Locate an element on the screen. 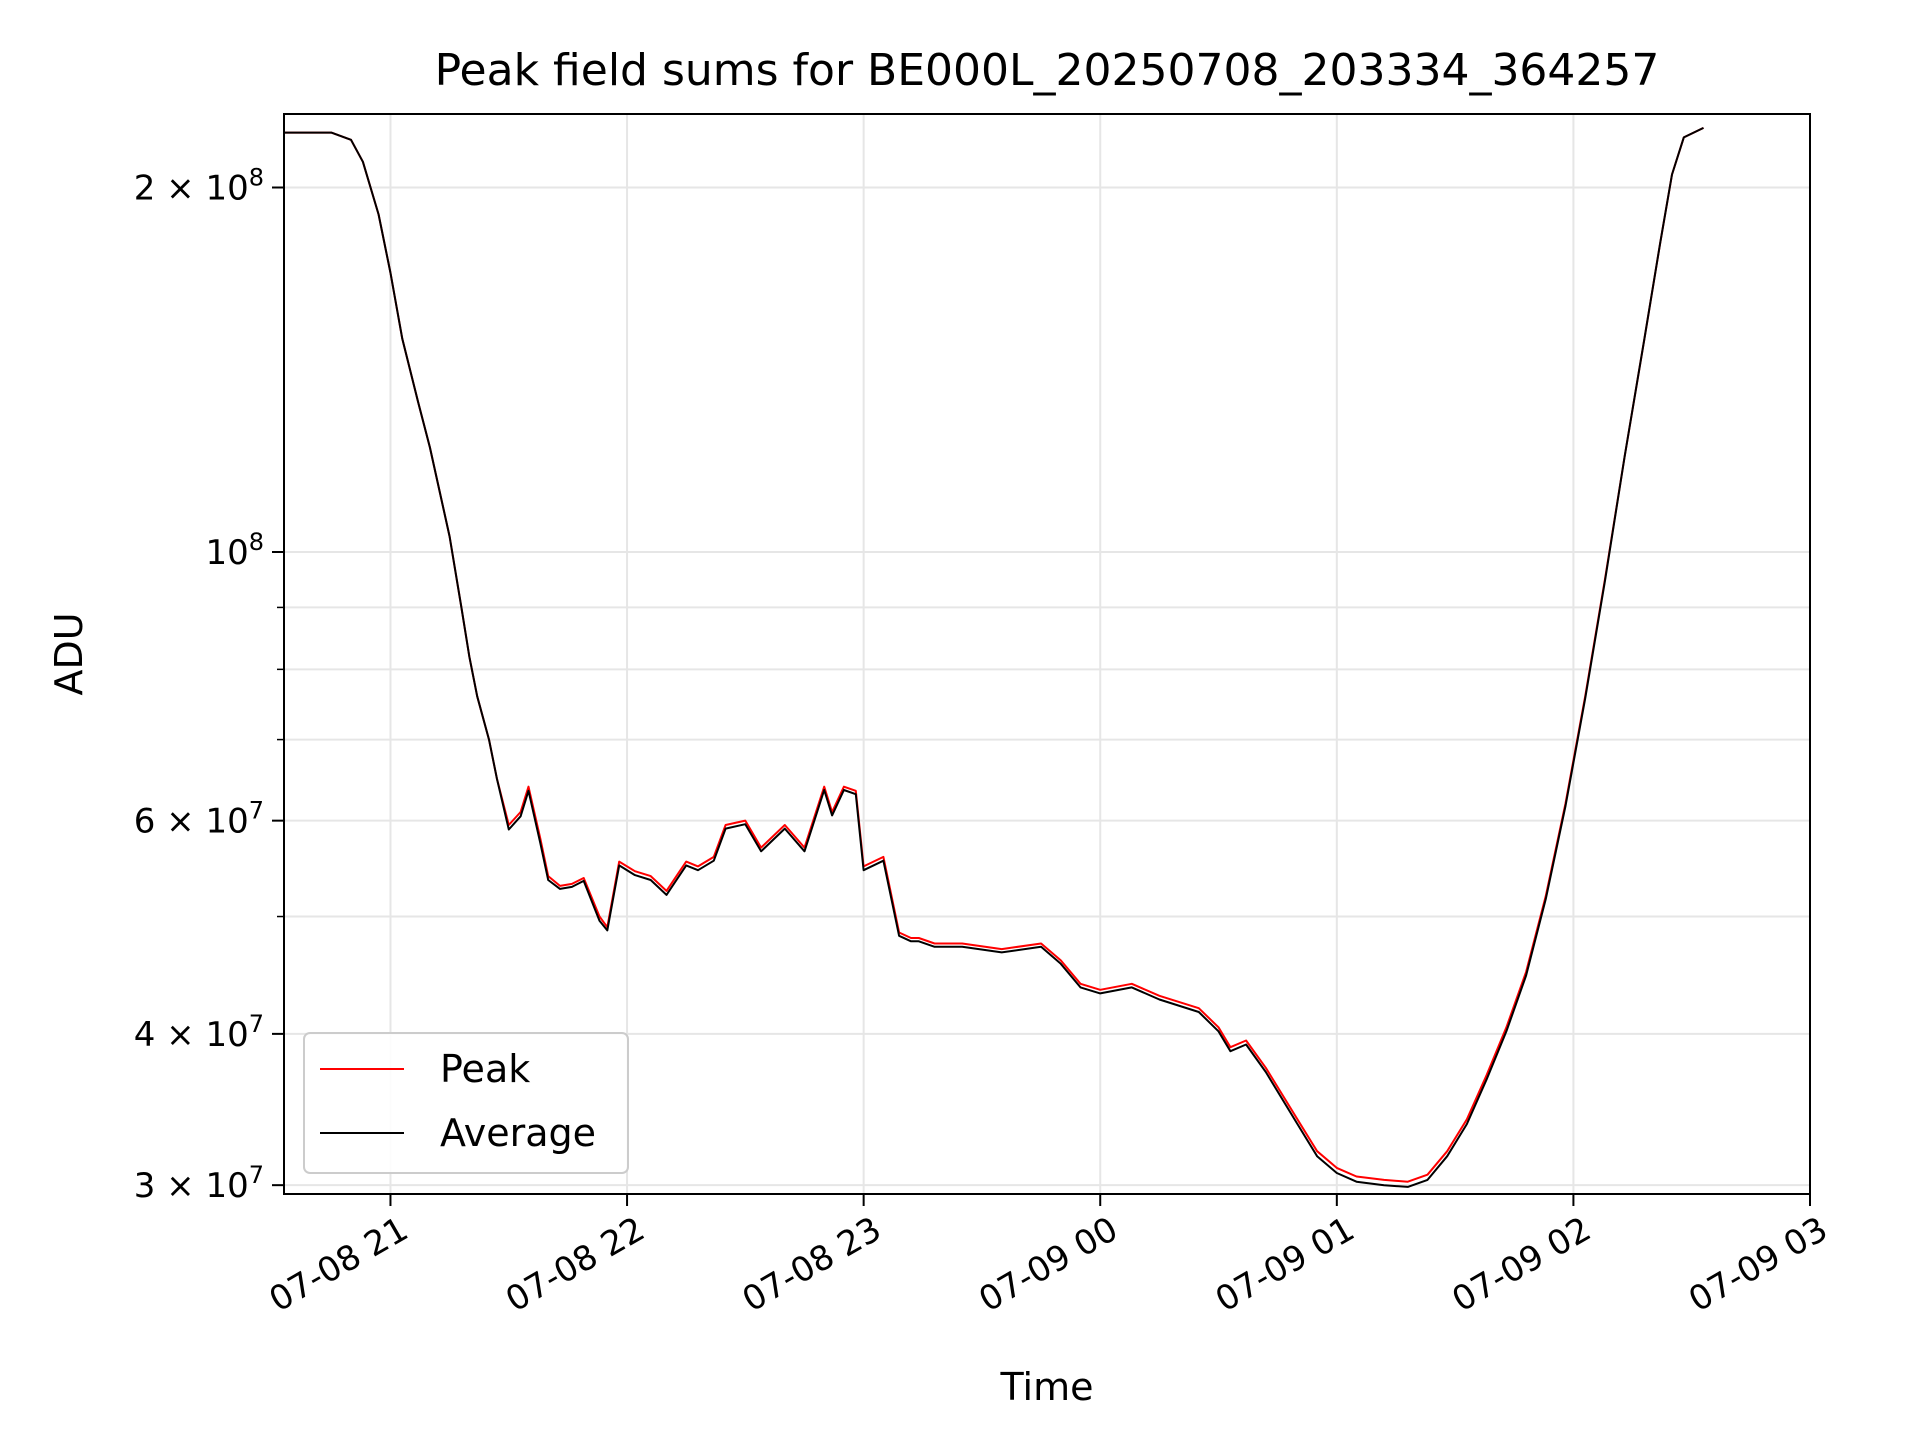 This screenshot has width=1920, height=1440. y-axis-title: ADU is located at coordinates (69, 653).